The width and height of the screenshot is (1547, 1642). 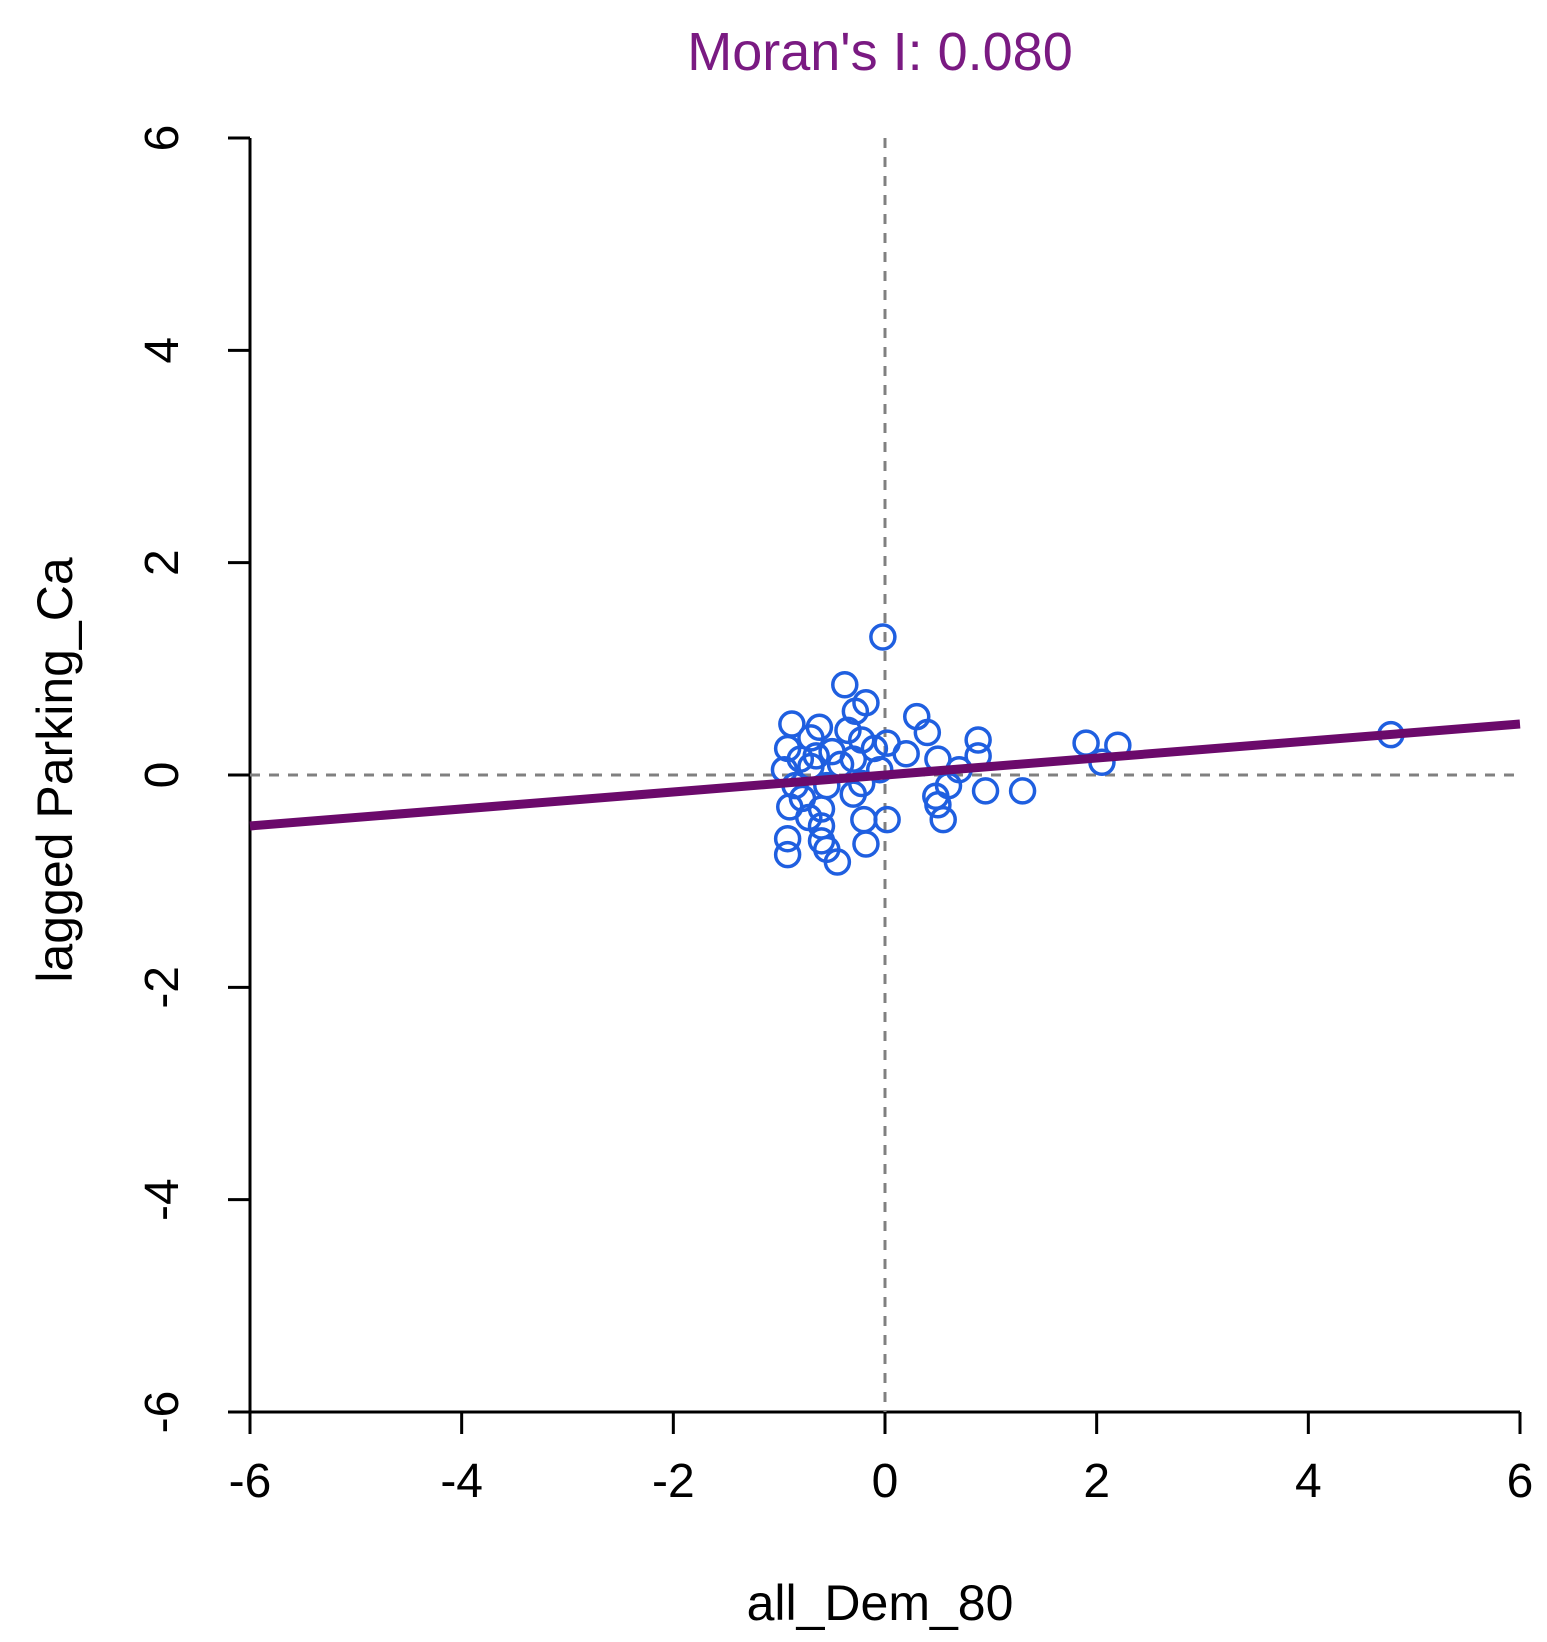 What do you see at coordinates (162, 1412) in the screenshot?
I see `y-tick-label: -6` at bounding box center [162, 1412].